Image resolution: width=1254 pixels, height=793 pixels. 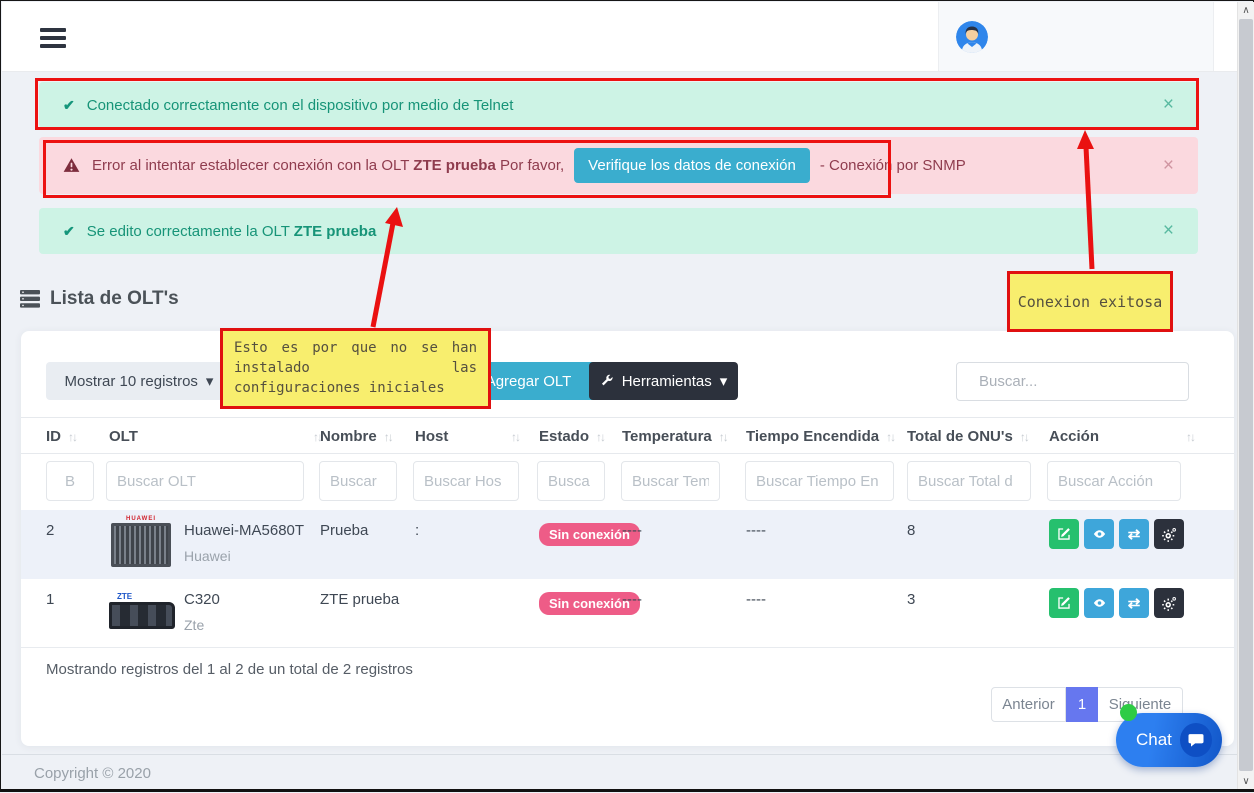 I want to click on filter-nombre-input, so click(x=358, y=481).